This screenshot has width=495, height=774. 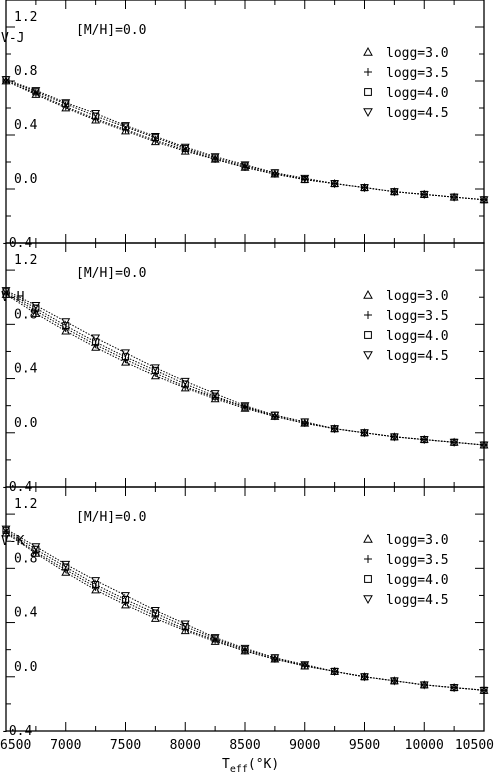 What do you see at coordinates (474, 745) in the screenshot?
I see `x-tick-label: 10500` at bounding box center [474, 745].